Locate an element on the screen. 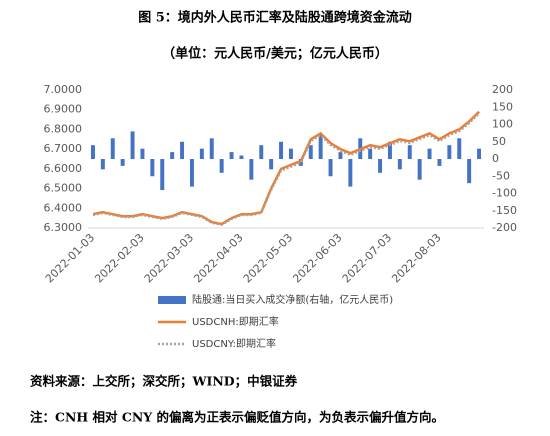 This screenshot has height=436, width=550. y-tick-label: 7.0000 is located at coordinates (63, 89).